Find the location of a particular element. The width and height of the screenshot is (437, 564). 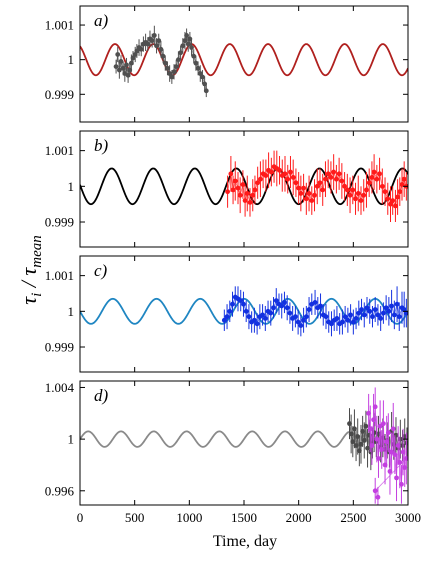

x-tick-label: 1500 is located at coordinates (244, 517).